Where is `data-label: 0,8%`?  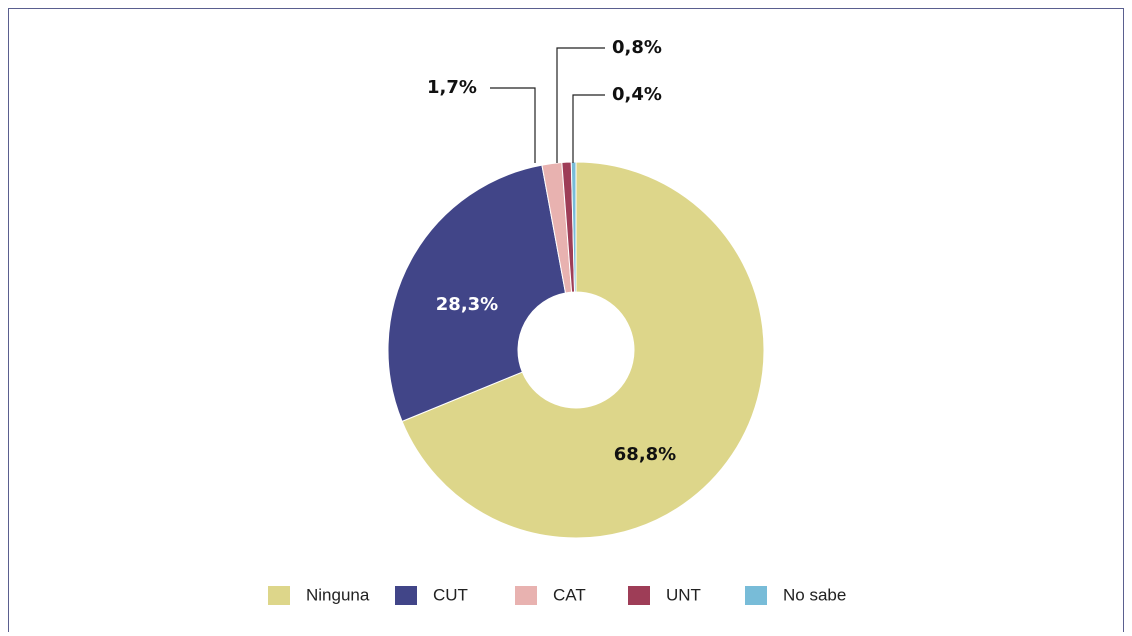
data-label: 0,8% is located at coordinates (637, 47).